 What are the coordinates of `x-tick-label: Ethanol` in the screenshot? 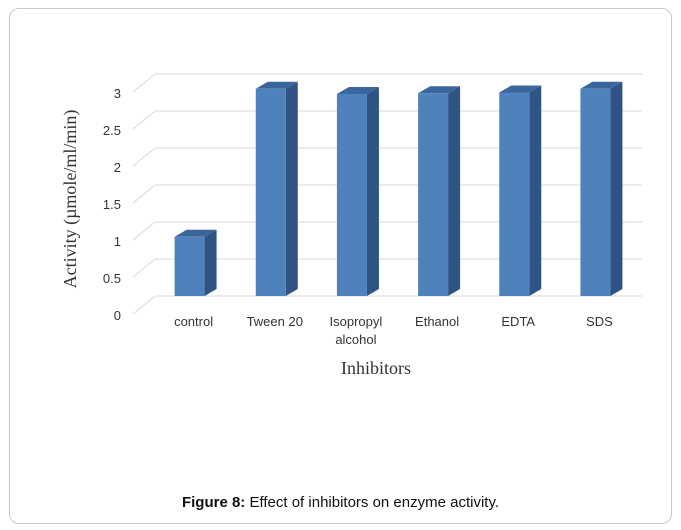 It's located at (437, 321).